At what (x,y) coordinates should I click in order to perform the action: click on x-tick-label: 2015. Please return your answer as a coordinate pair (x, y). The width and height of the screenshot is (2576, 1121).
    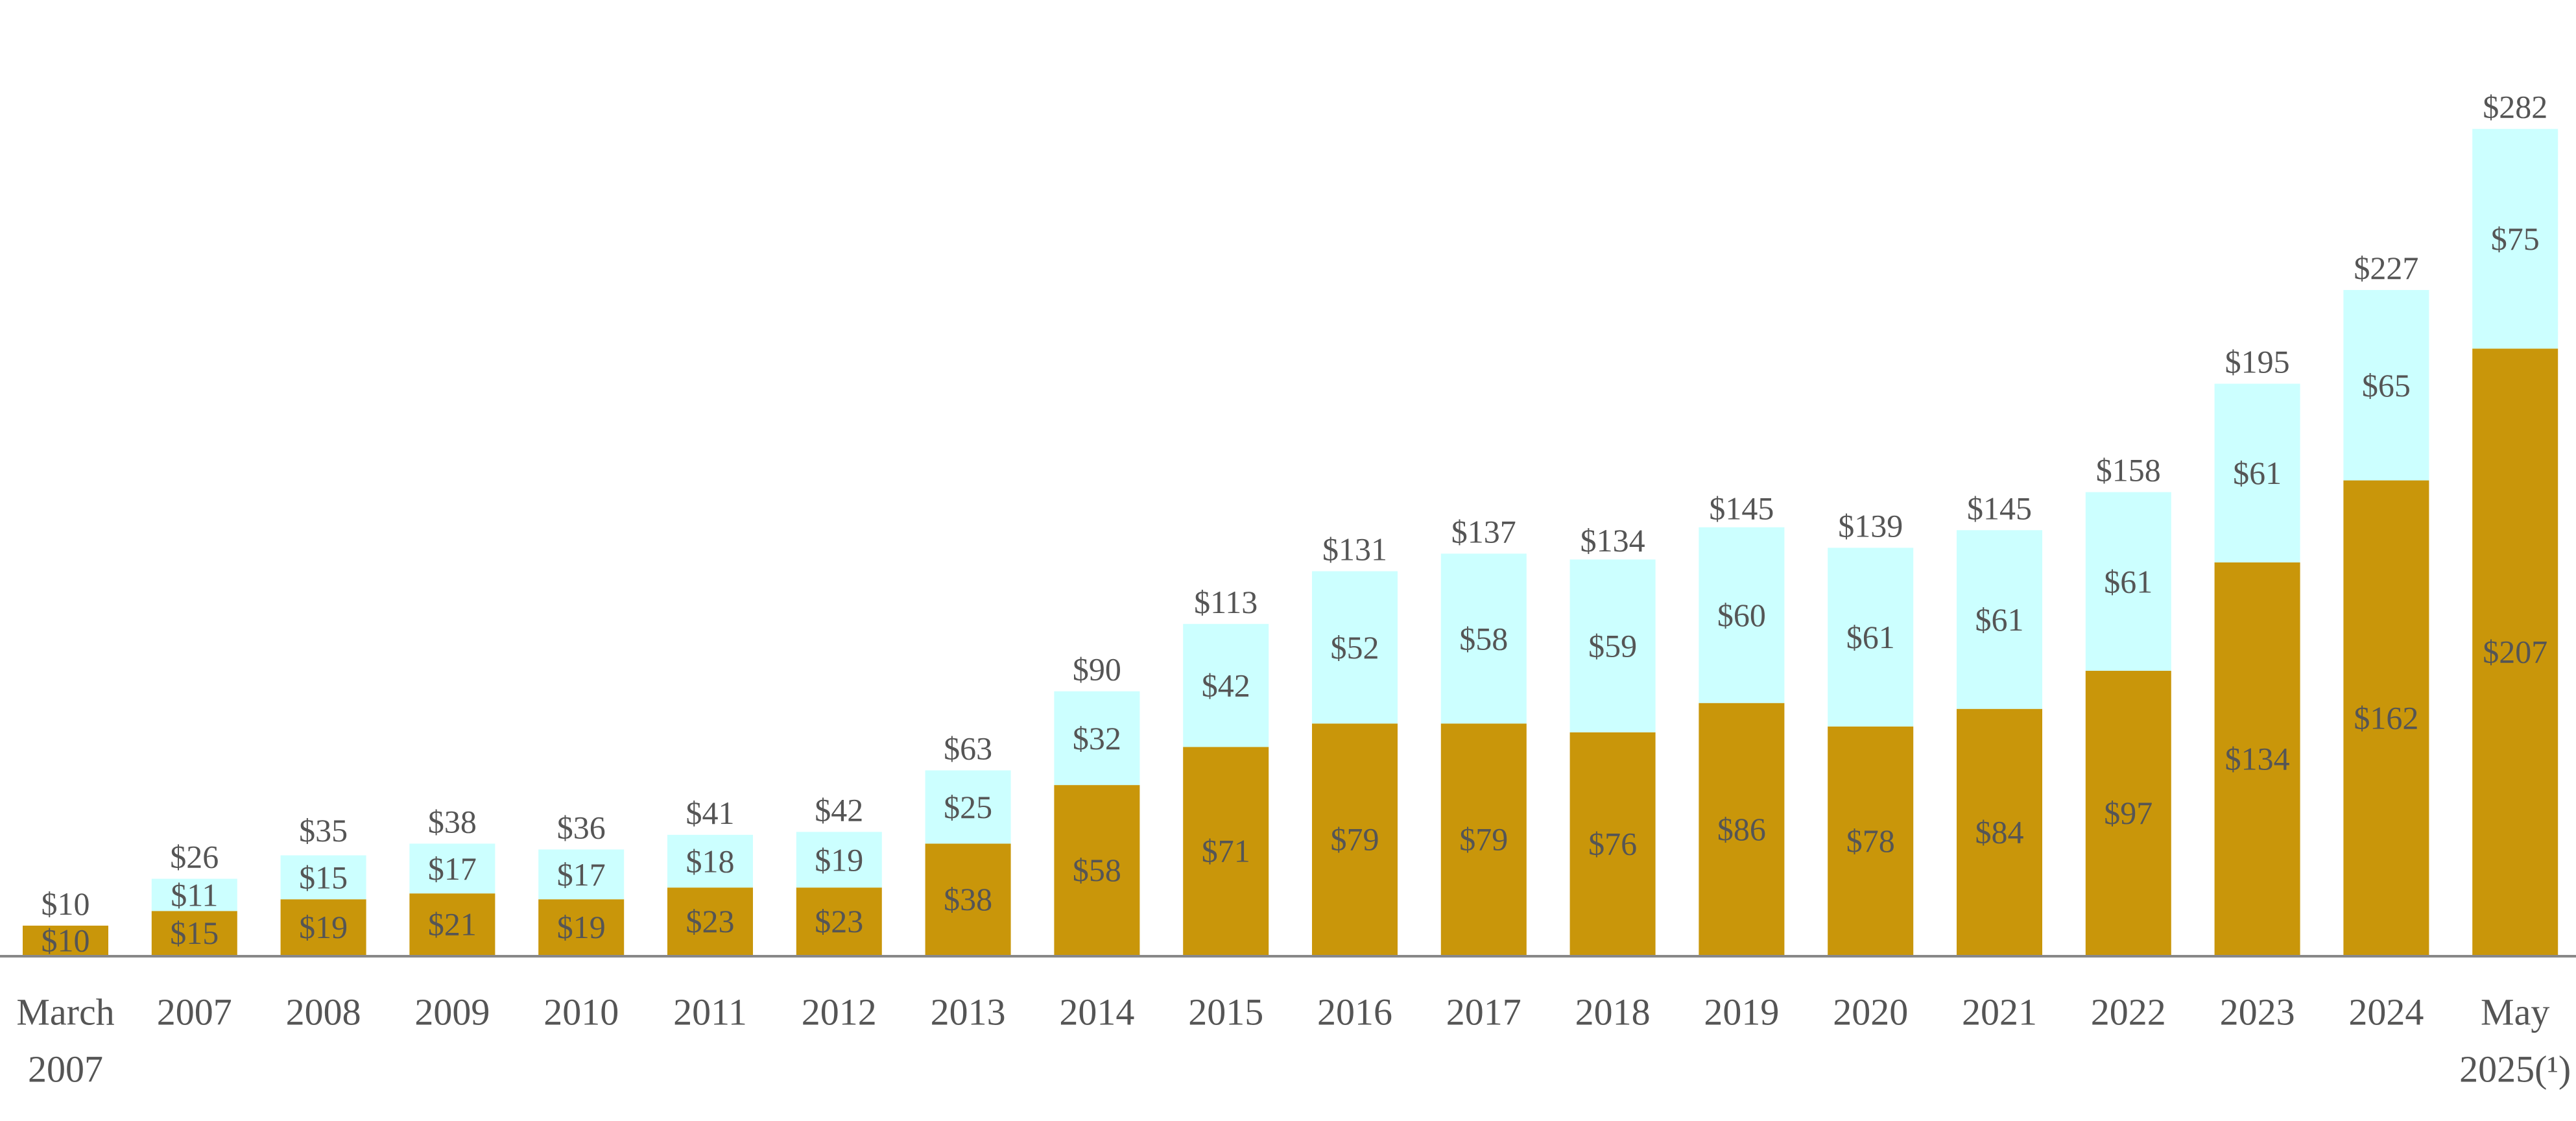
    Looking at the image, I should click on (1225, 1012).